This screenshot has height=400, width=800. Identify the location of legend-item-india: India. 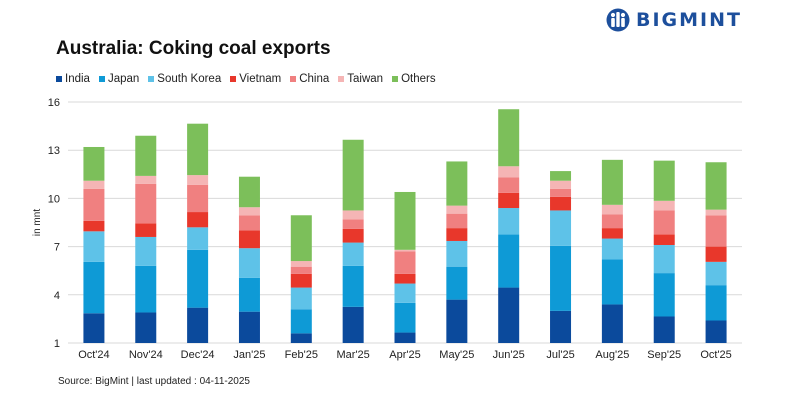
(73, 79).